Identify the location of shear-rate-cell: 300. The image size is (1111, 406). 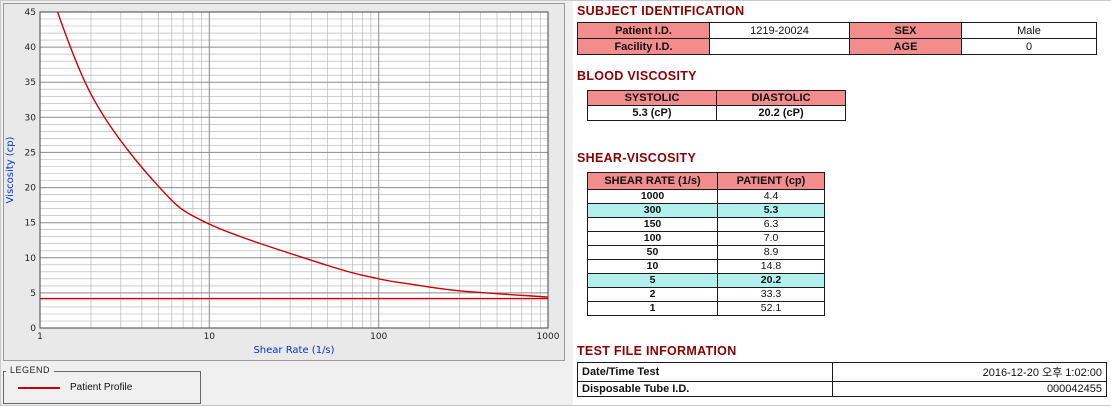
(652, 210).